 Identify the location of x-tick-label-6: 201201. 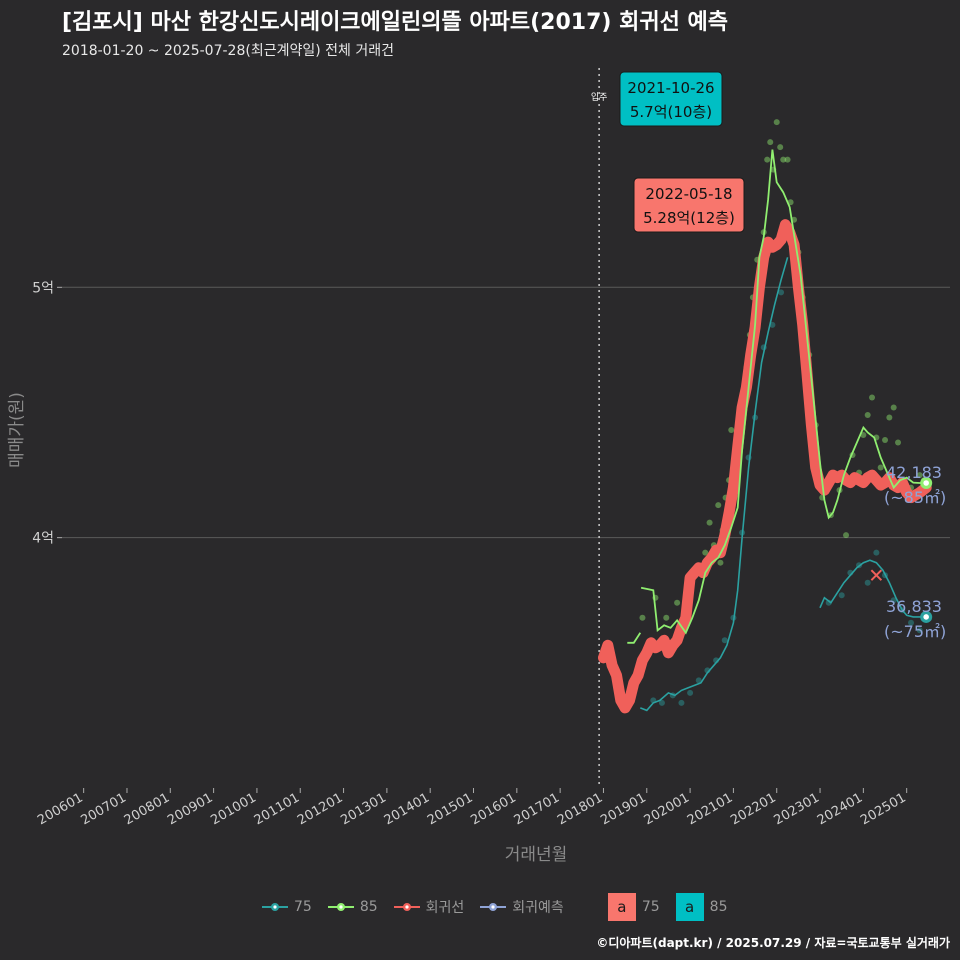
(320, 809).